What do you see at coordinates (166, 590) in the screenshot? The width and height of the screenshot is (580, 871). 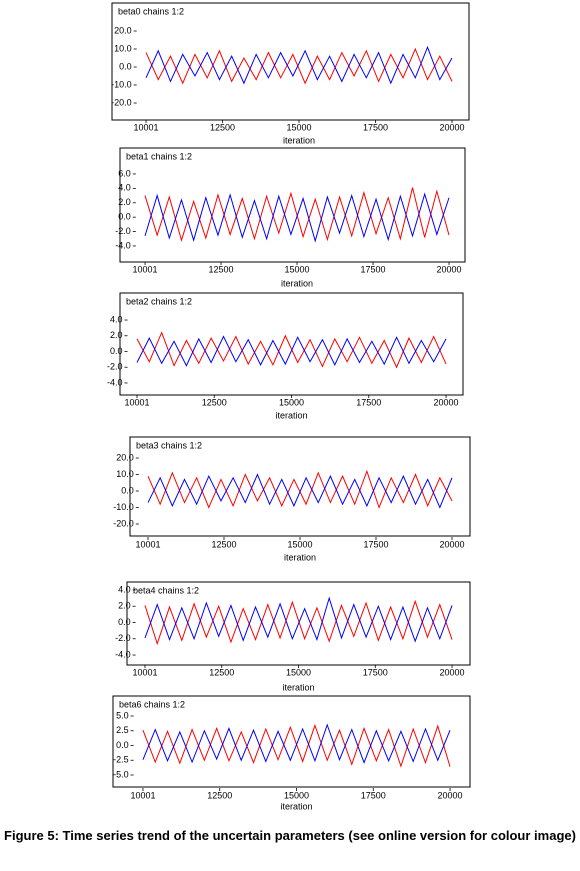 I see `panel-title: beta4 chains 1:2` at bounding box center [166, 590].